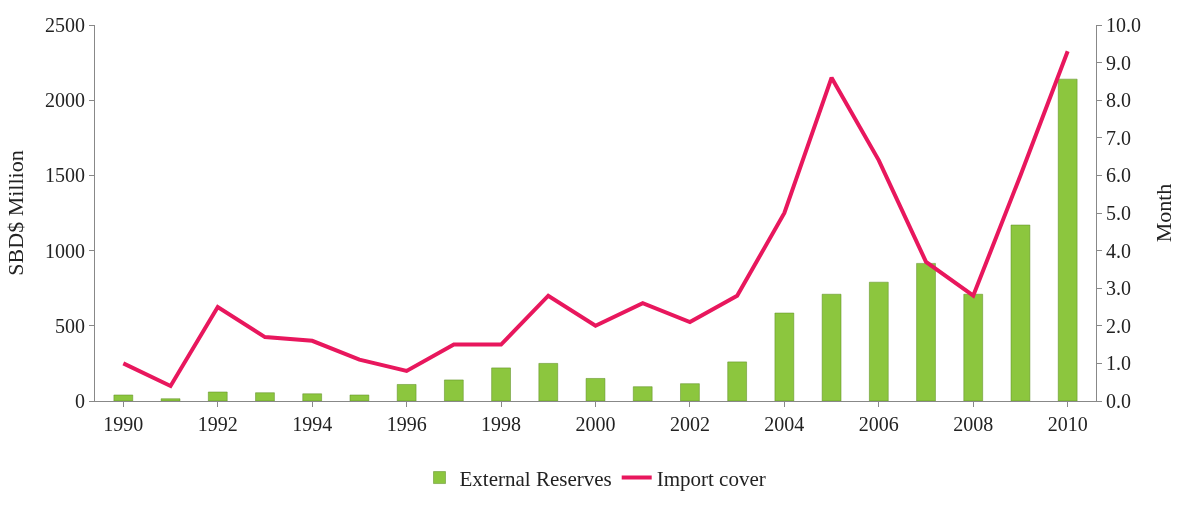 The image size is (1191, 510). I want to click on y2-tick-label: 6.0, so click(1118, 175).